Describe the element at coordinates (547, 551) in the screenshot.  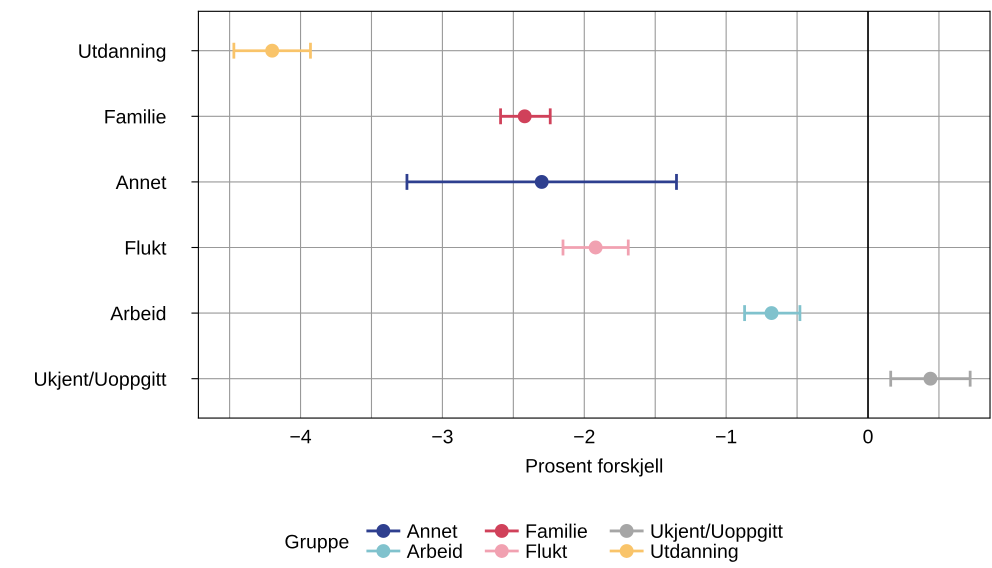
I see `legend-label: Flukt` at that location.